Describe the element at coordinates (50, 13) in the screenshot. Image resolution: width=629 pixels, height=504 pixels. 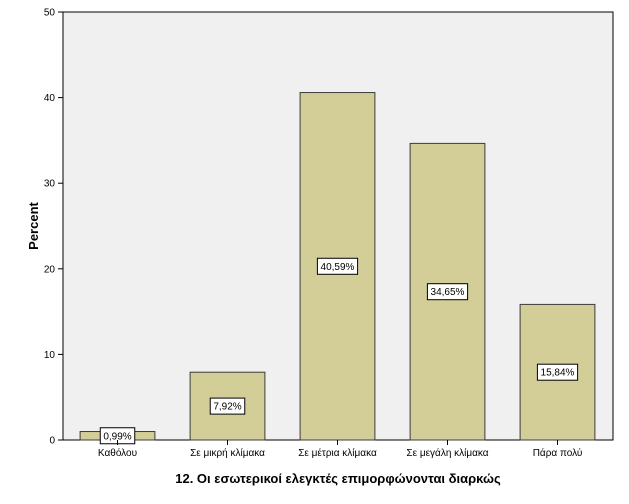
I see `y-tick-label: 50` at that location.